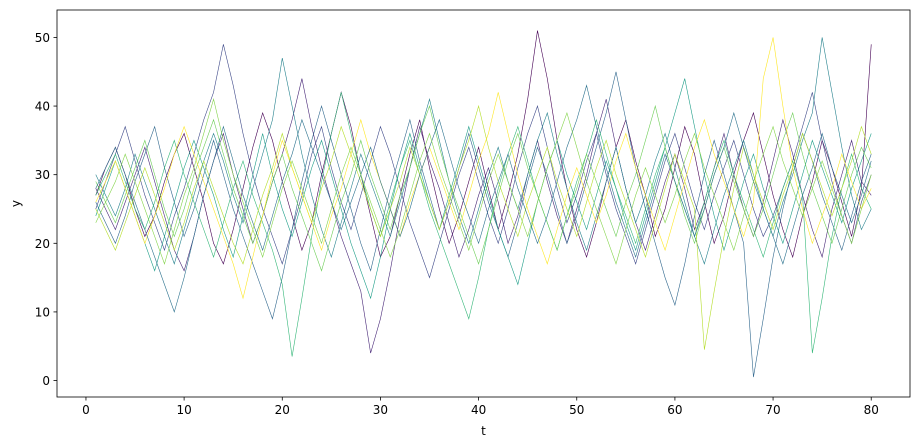  I want to click on y-tick-label: 40, so click(42, 107).